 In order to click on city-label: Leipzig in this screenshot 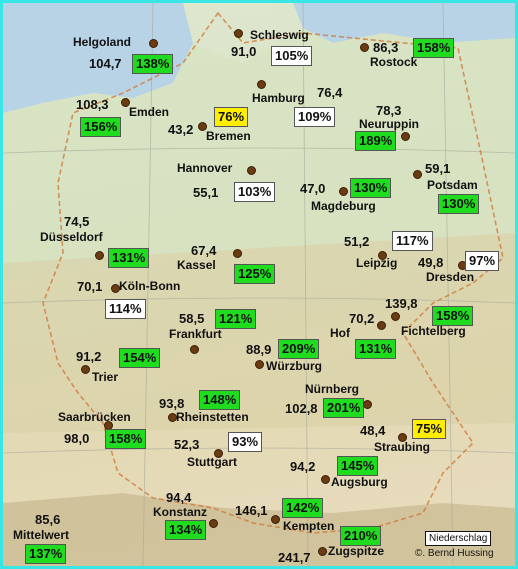, I will do `click(377, 263)`.